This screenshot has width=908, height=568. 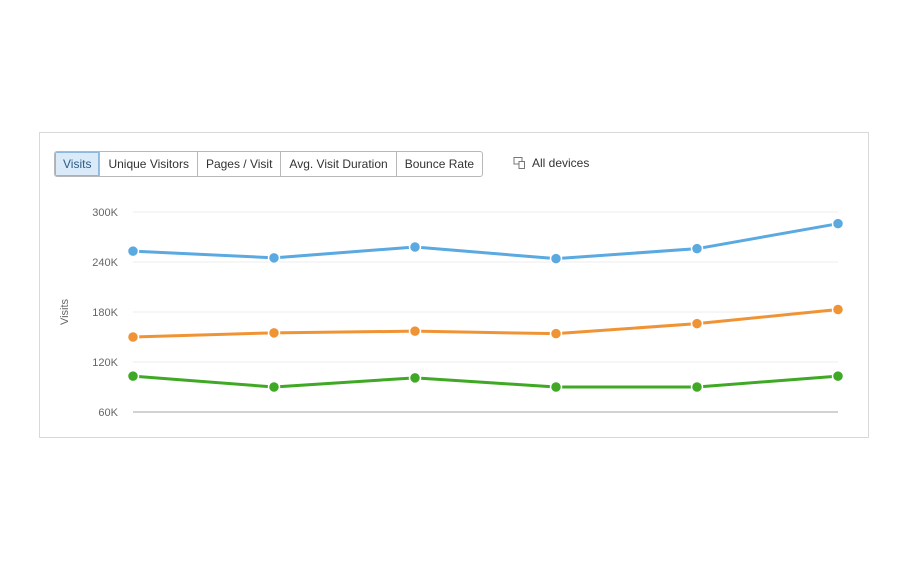 What do you see at coordinates (519, 163) in the screenshot?
I see `devices-icon` at bounding box center [519, 163].